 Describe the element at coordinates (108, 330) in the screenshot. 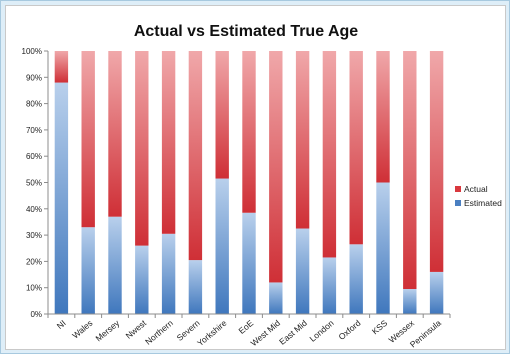

I see `x-category-label: Mersey` at that location.